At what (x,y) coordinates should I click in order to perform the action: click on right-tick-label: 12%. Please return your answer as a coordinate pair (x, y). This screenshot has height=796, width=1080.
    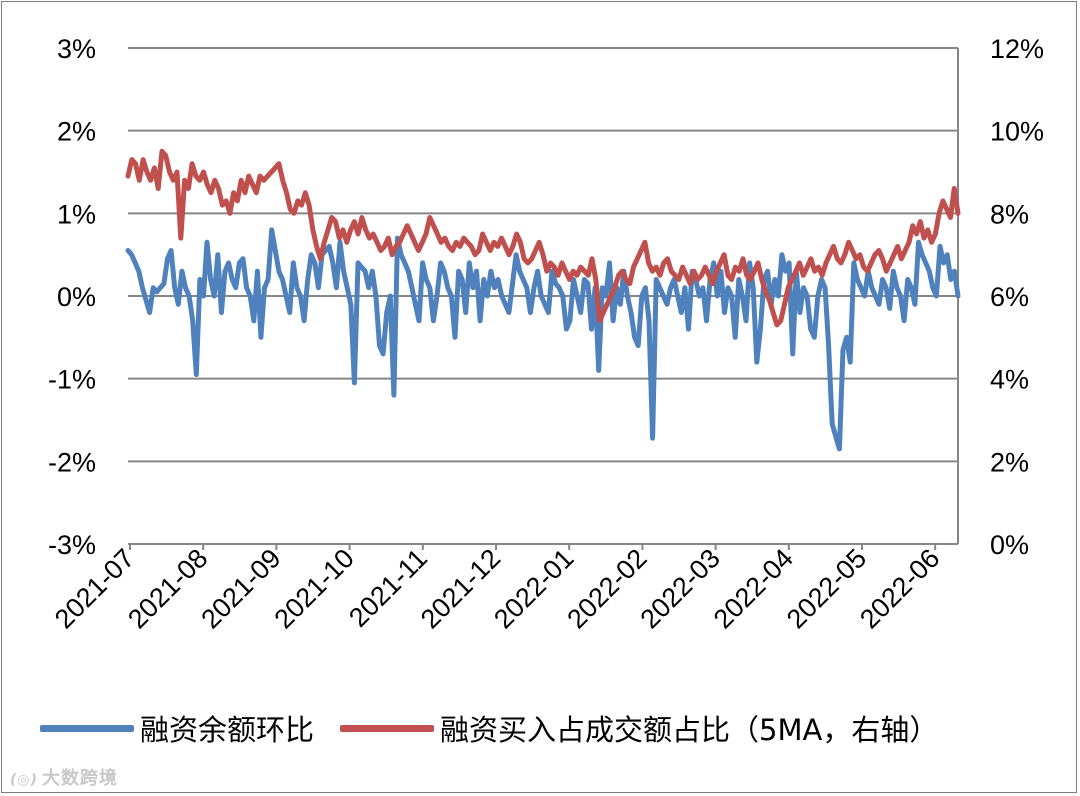
    Looking at the image, I should click on (1017, 49).